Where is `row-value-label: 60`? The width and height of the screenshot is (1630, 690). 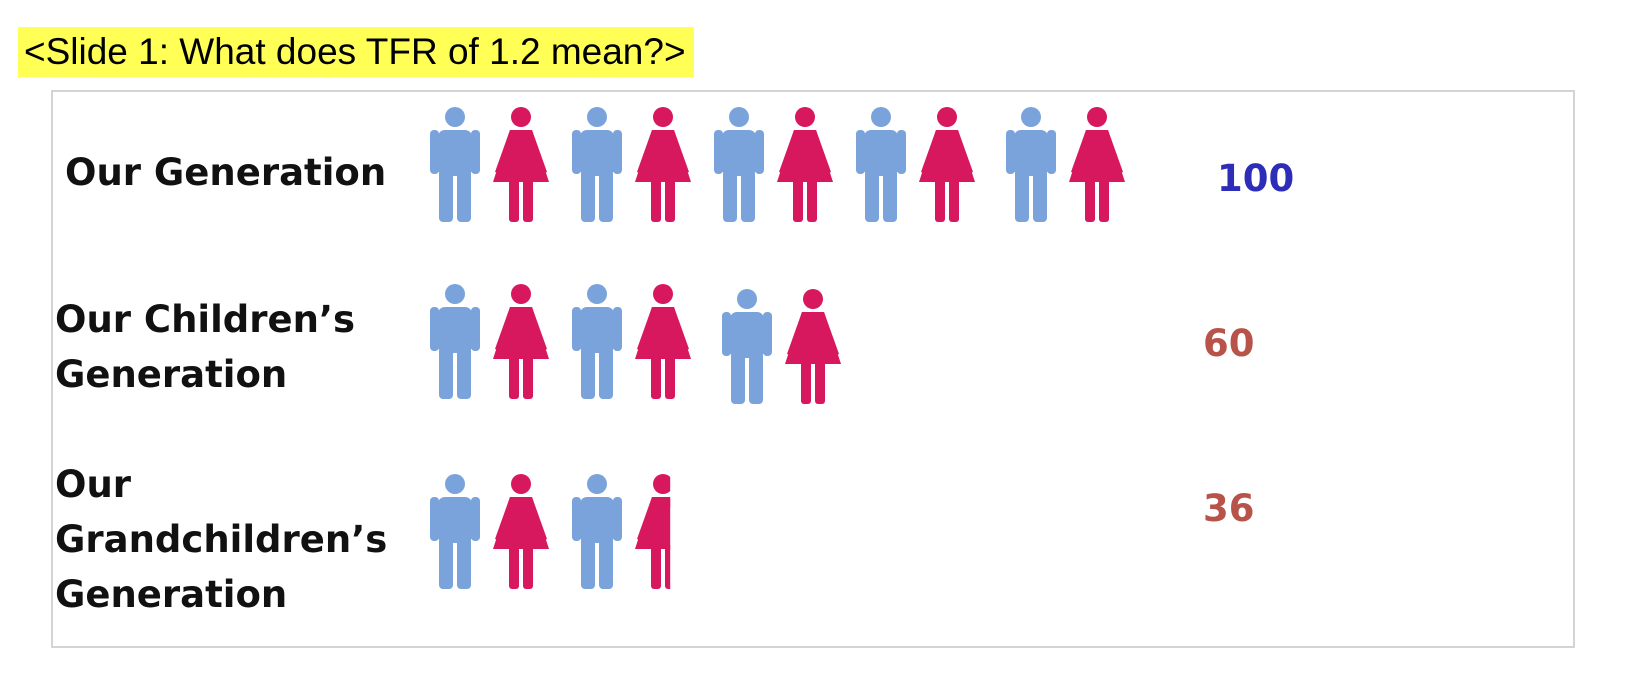
row-value-label: 60 is located at coordinates (1229, 343).